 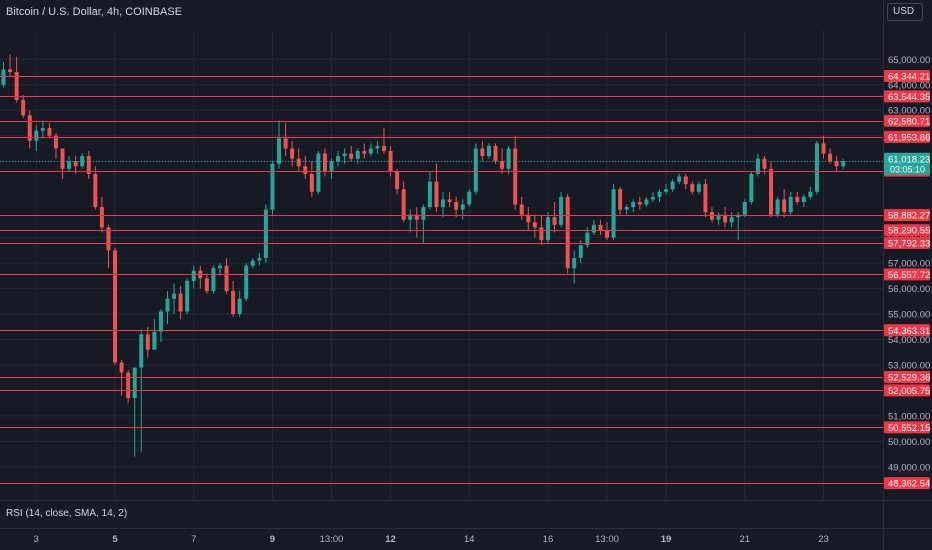 I want to click on level-price-label: 57,792.33, so click(x=909, y=243).